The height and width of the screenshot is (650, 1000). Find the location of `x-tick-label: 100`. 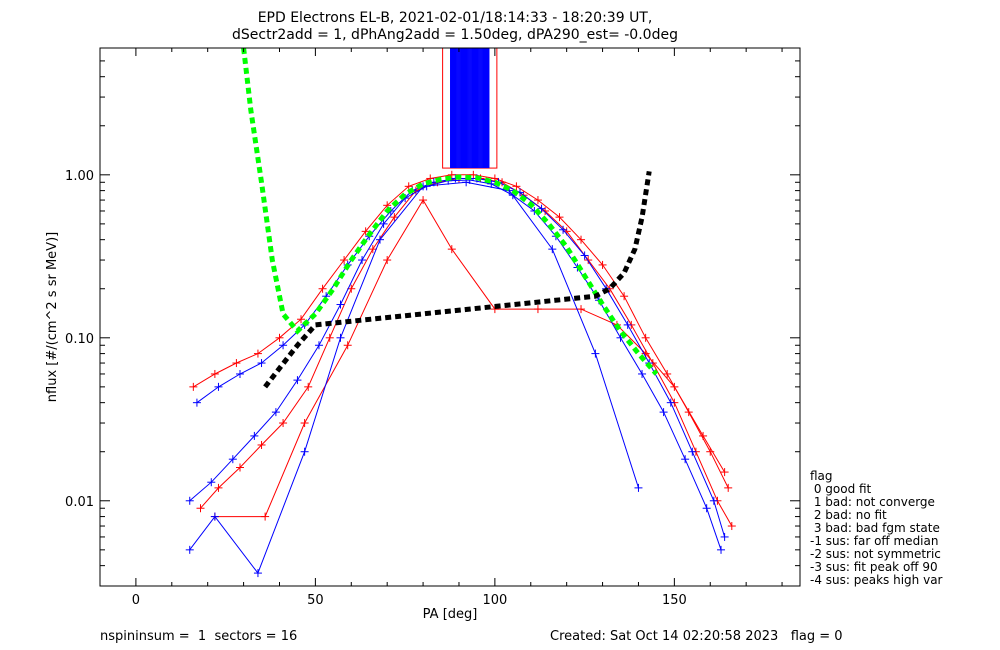

x-tick-label: 100 is located at coordinates (494, 600).